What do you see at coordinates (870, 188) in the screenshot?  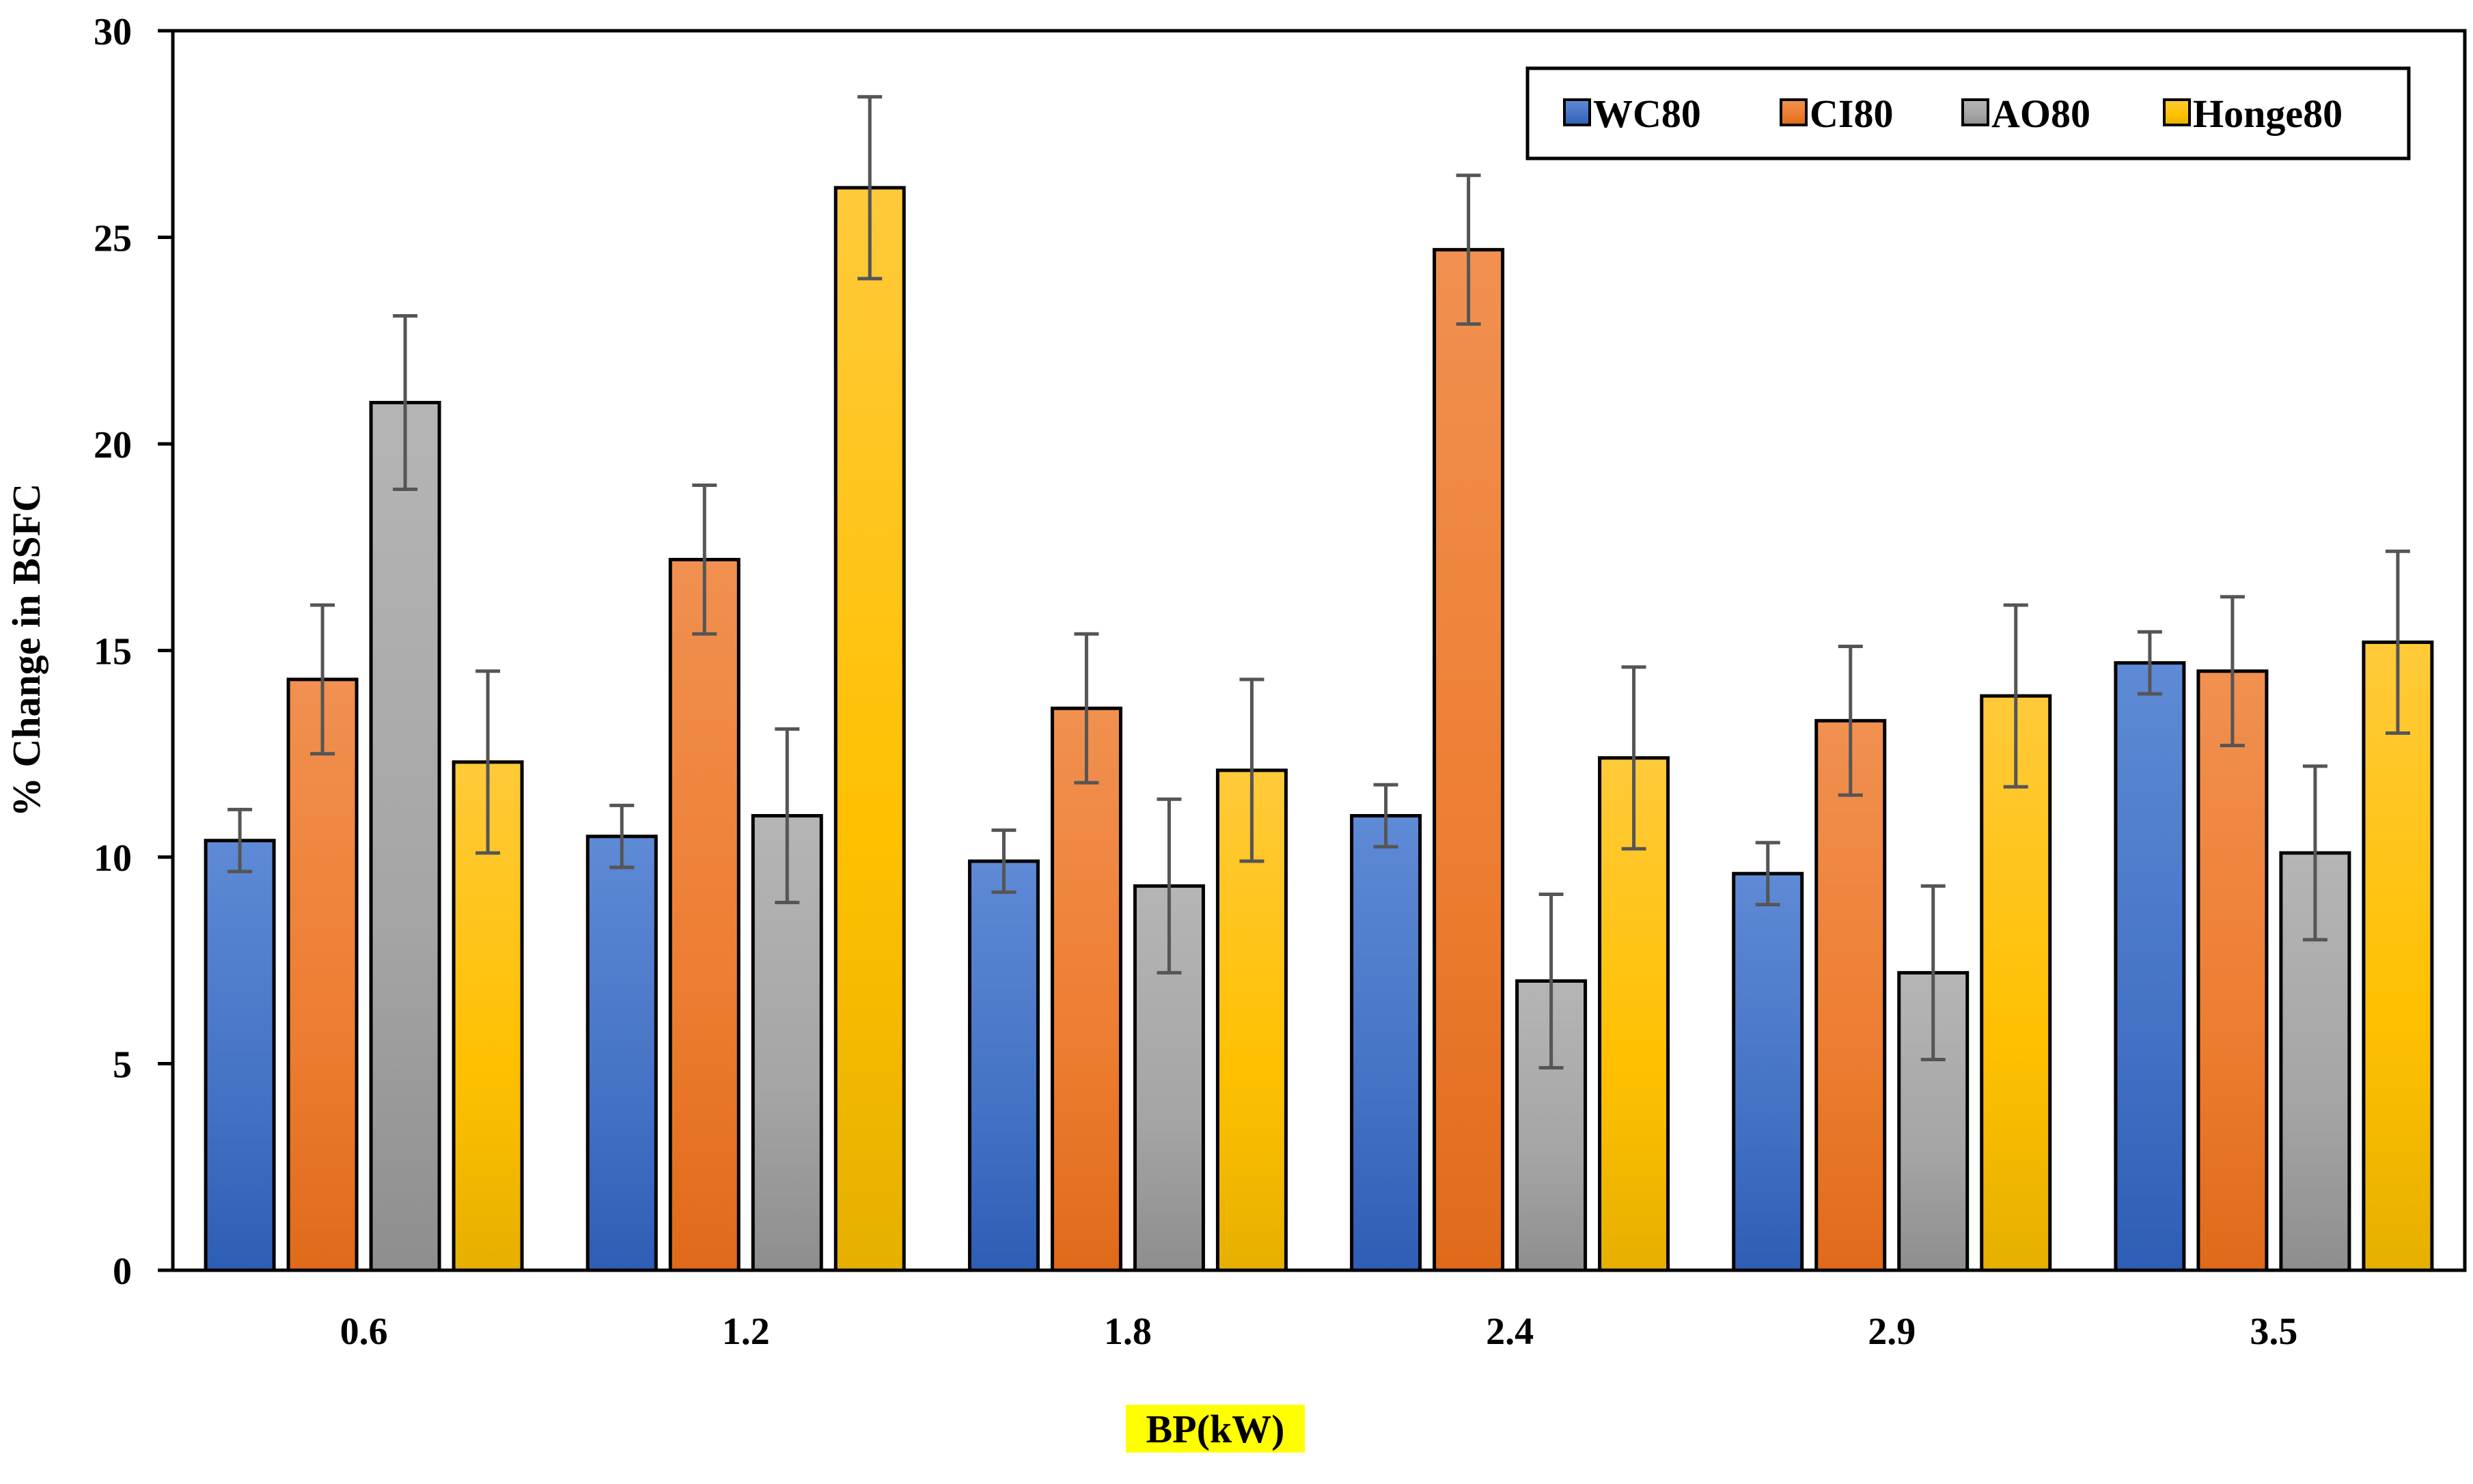 I see `error-bar-honge80-1.2` at bounding box center [870, 188].